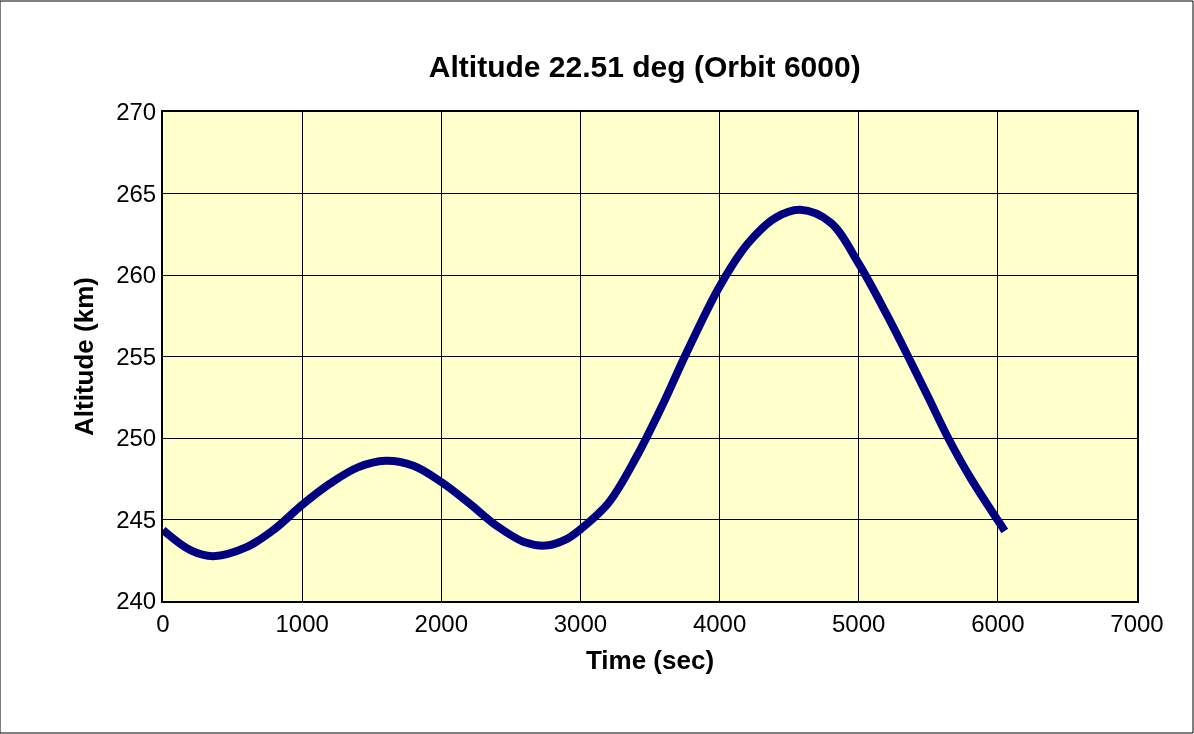  What do you see at coordinates (1137, 623) in the screenshot?
I see `x-tick-label: 7000` at bounding box center [1137, 623].